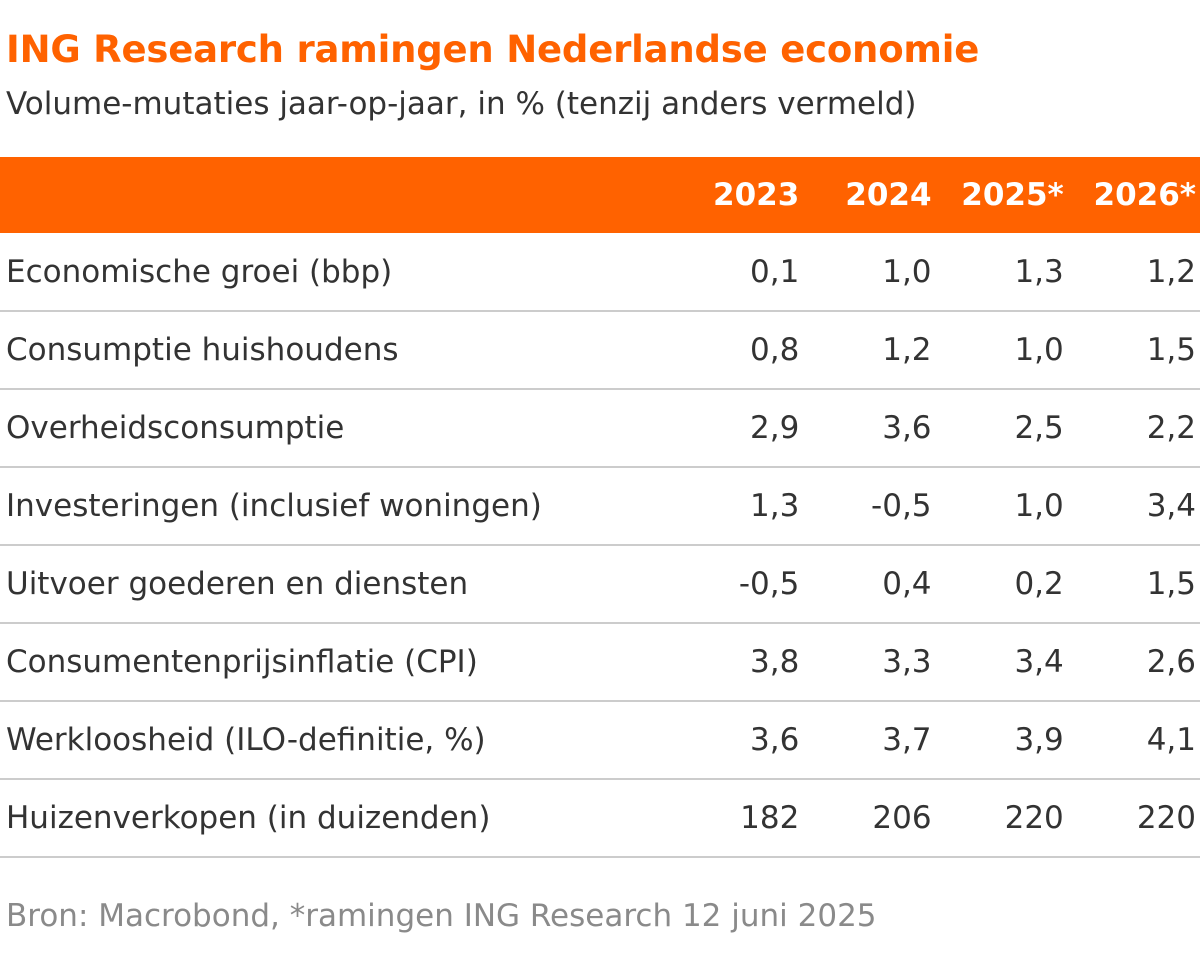  Describe the element at coordinates (907, 350) in the screenshot. I see `value-cell-2024: 1,2` at that location.